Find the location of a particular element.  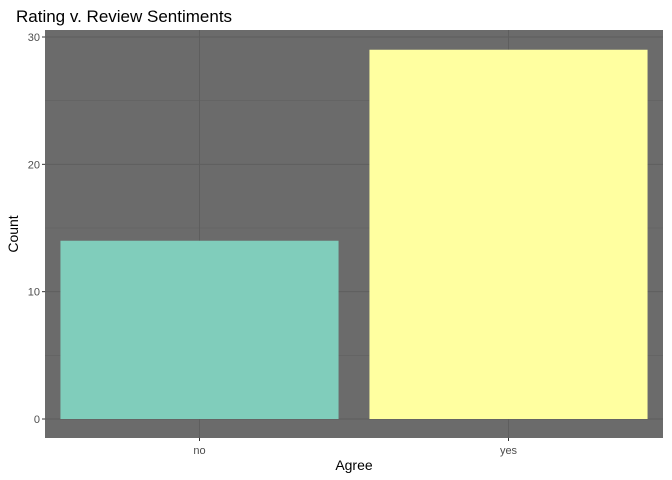

y-axis-ticks: 0 10 20 30 is located at coordinates (36, 229).